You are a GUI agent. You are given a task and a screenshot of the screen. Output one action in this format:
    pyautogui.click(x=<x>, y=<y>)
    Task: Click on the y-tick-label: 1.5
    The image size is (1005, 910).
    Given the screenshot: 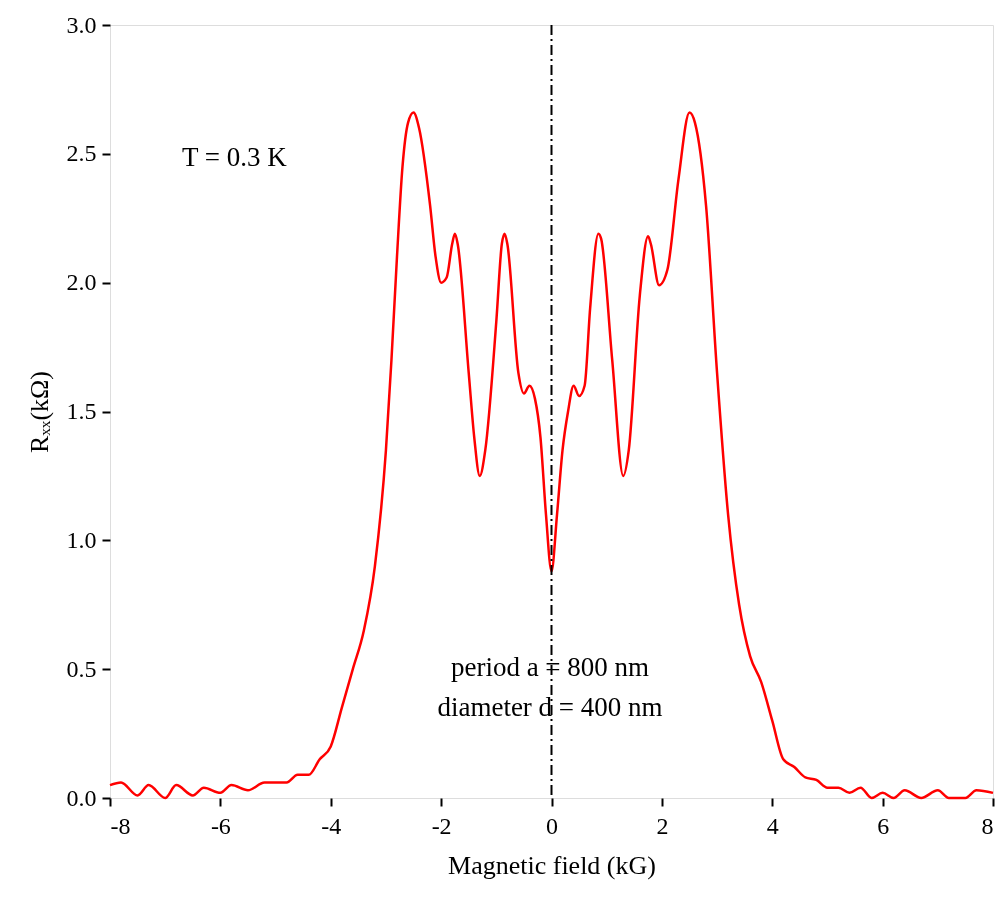 What is the action you would take?
    pyautogui.click(x=81, y=411)
    